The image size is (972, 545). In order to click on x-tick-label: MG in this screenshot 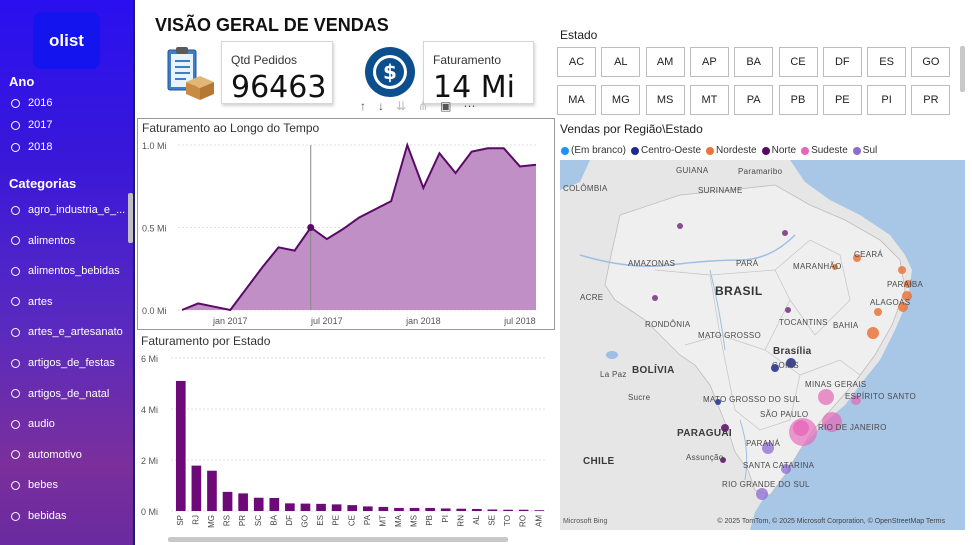, I will do `click(211, 521)`.